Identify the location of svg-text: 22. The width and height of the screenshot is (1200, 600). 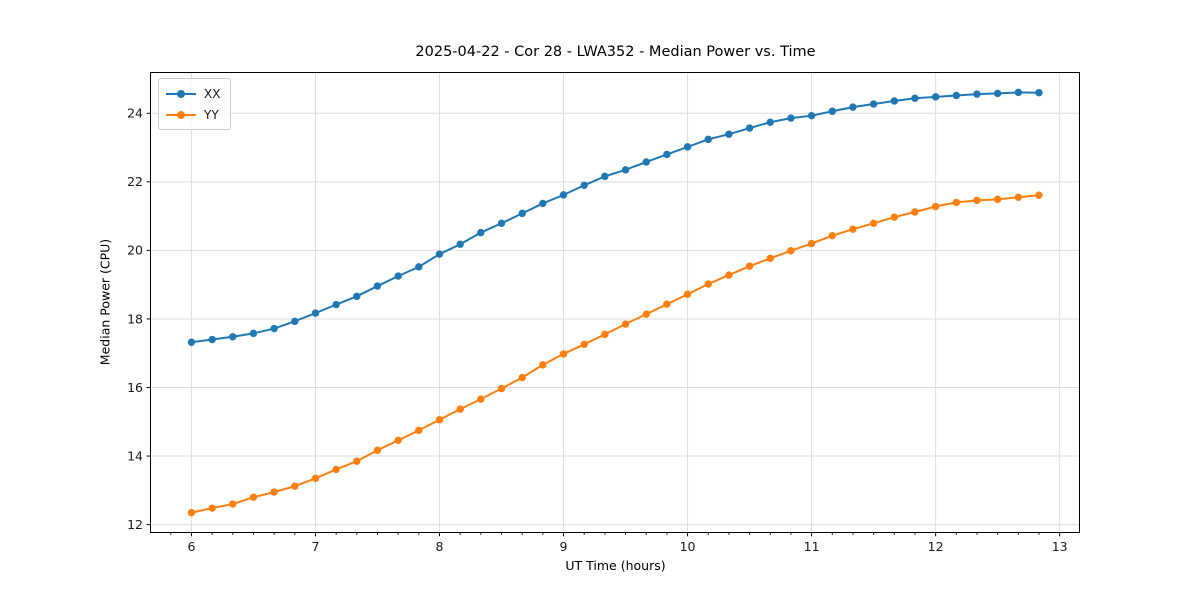
(135, 181).